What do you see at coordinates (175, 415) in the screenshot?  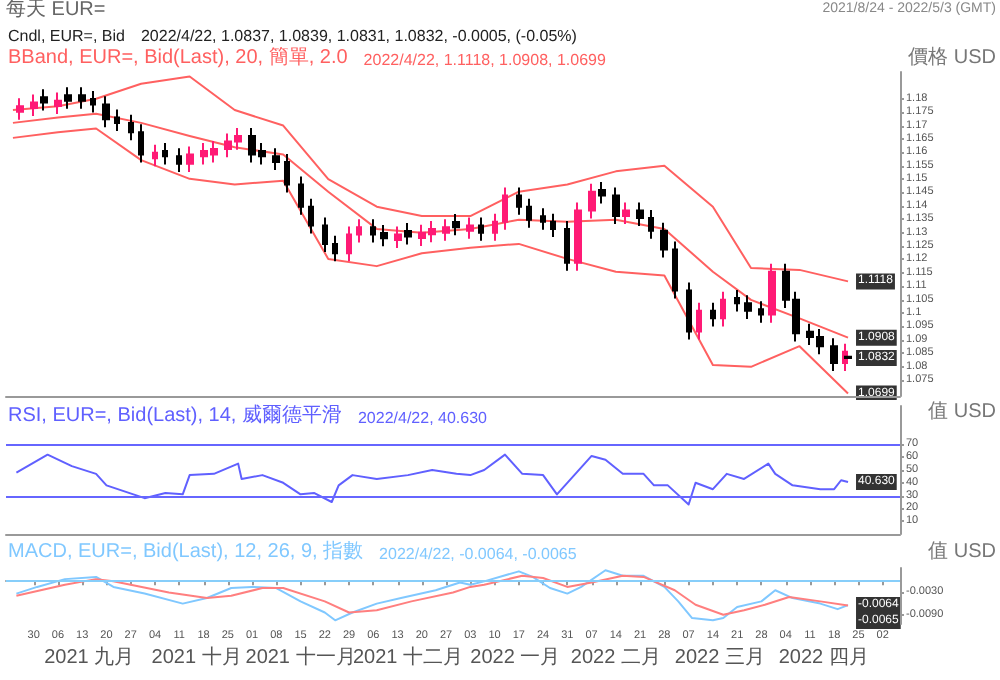 I see `chart-title: RSI, EUR=, Bid(Last), 14, 威爾德平滑` at bounding box center [175, 415].